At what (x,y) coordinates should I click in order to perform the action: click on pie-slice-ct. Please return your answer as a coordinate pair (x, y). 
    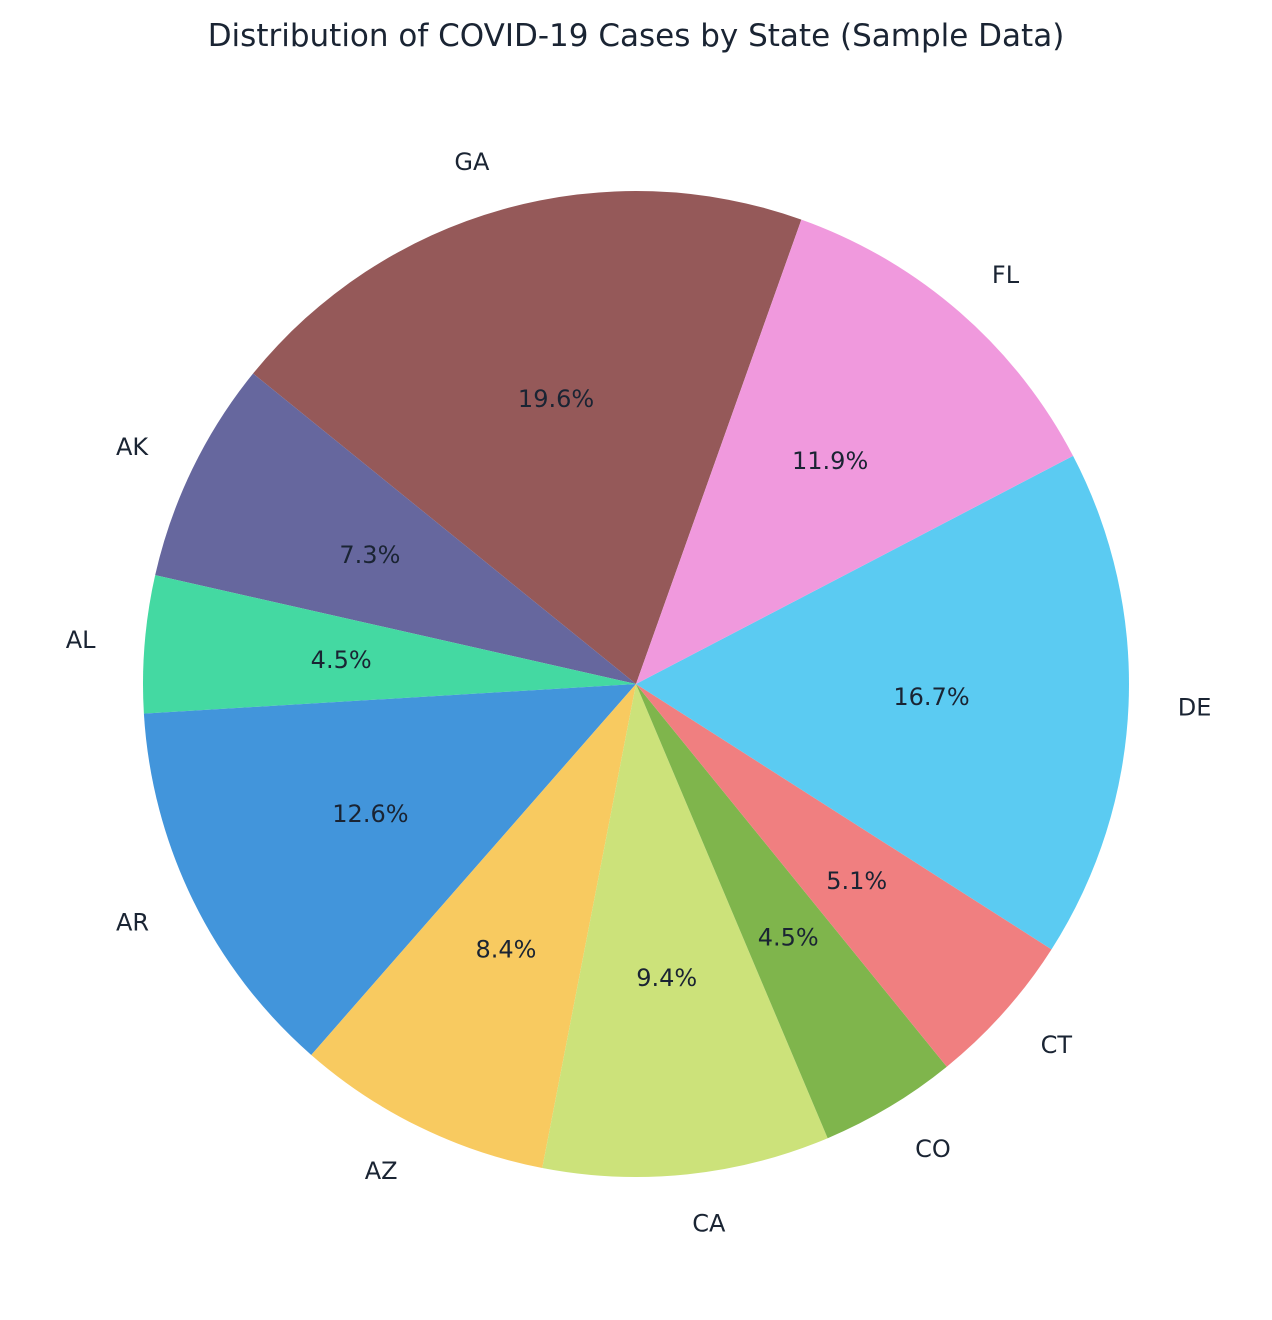
    Looking at the image, I should click on (844, 875).